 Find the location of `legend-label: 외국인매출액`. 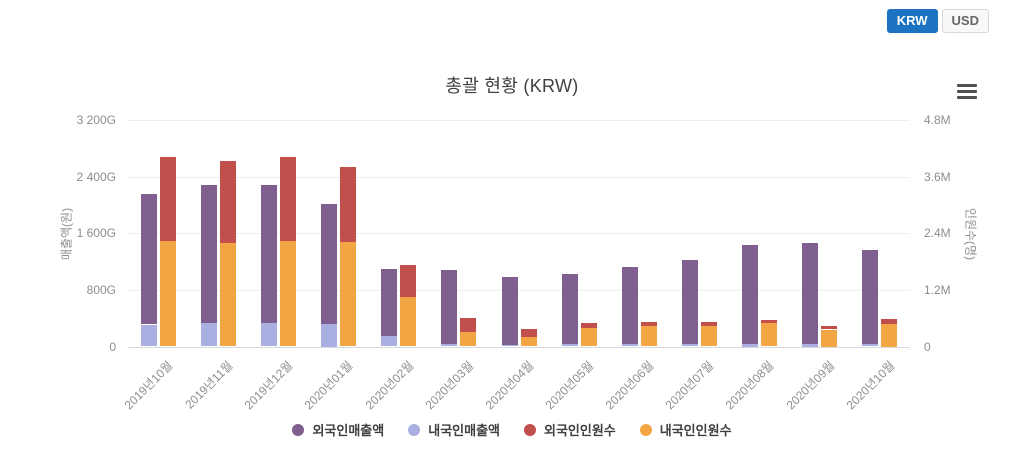

legend-label: 외국인매출액 is located at coordinates (348, 430).